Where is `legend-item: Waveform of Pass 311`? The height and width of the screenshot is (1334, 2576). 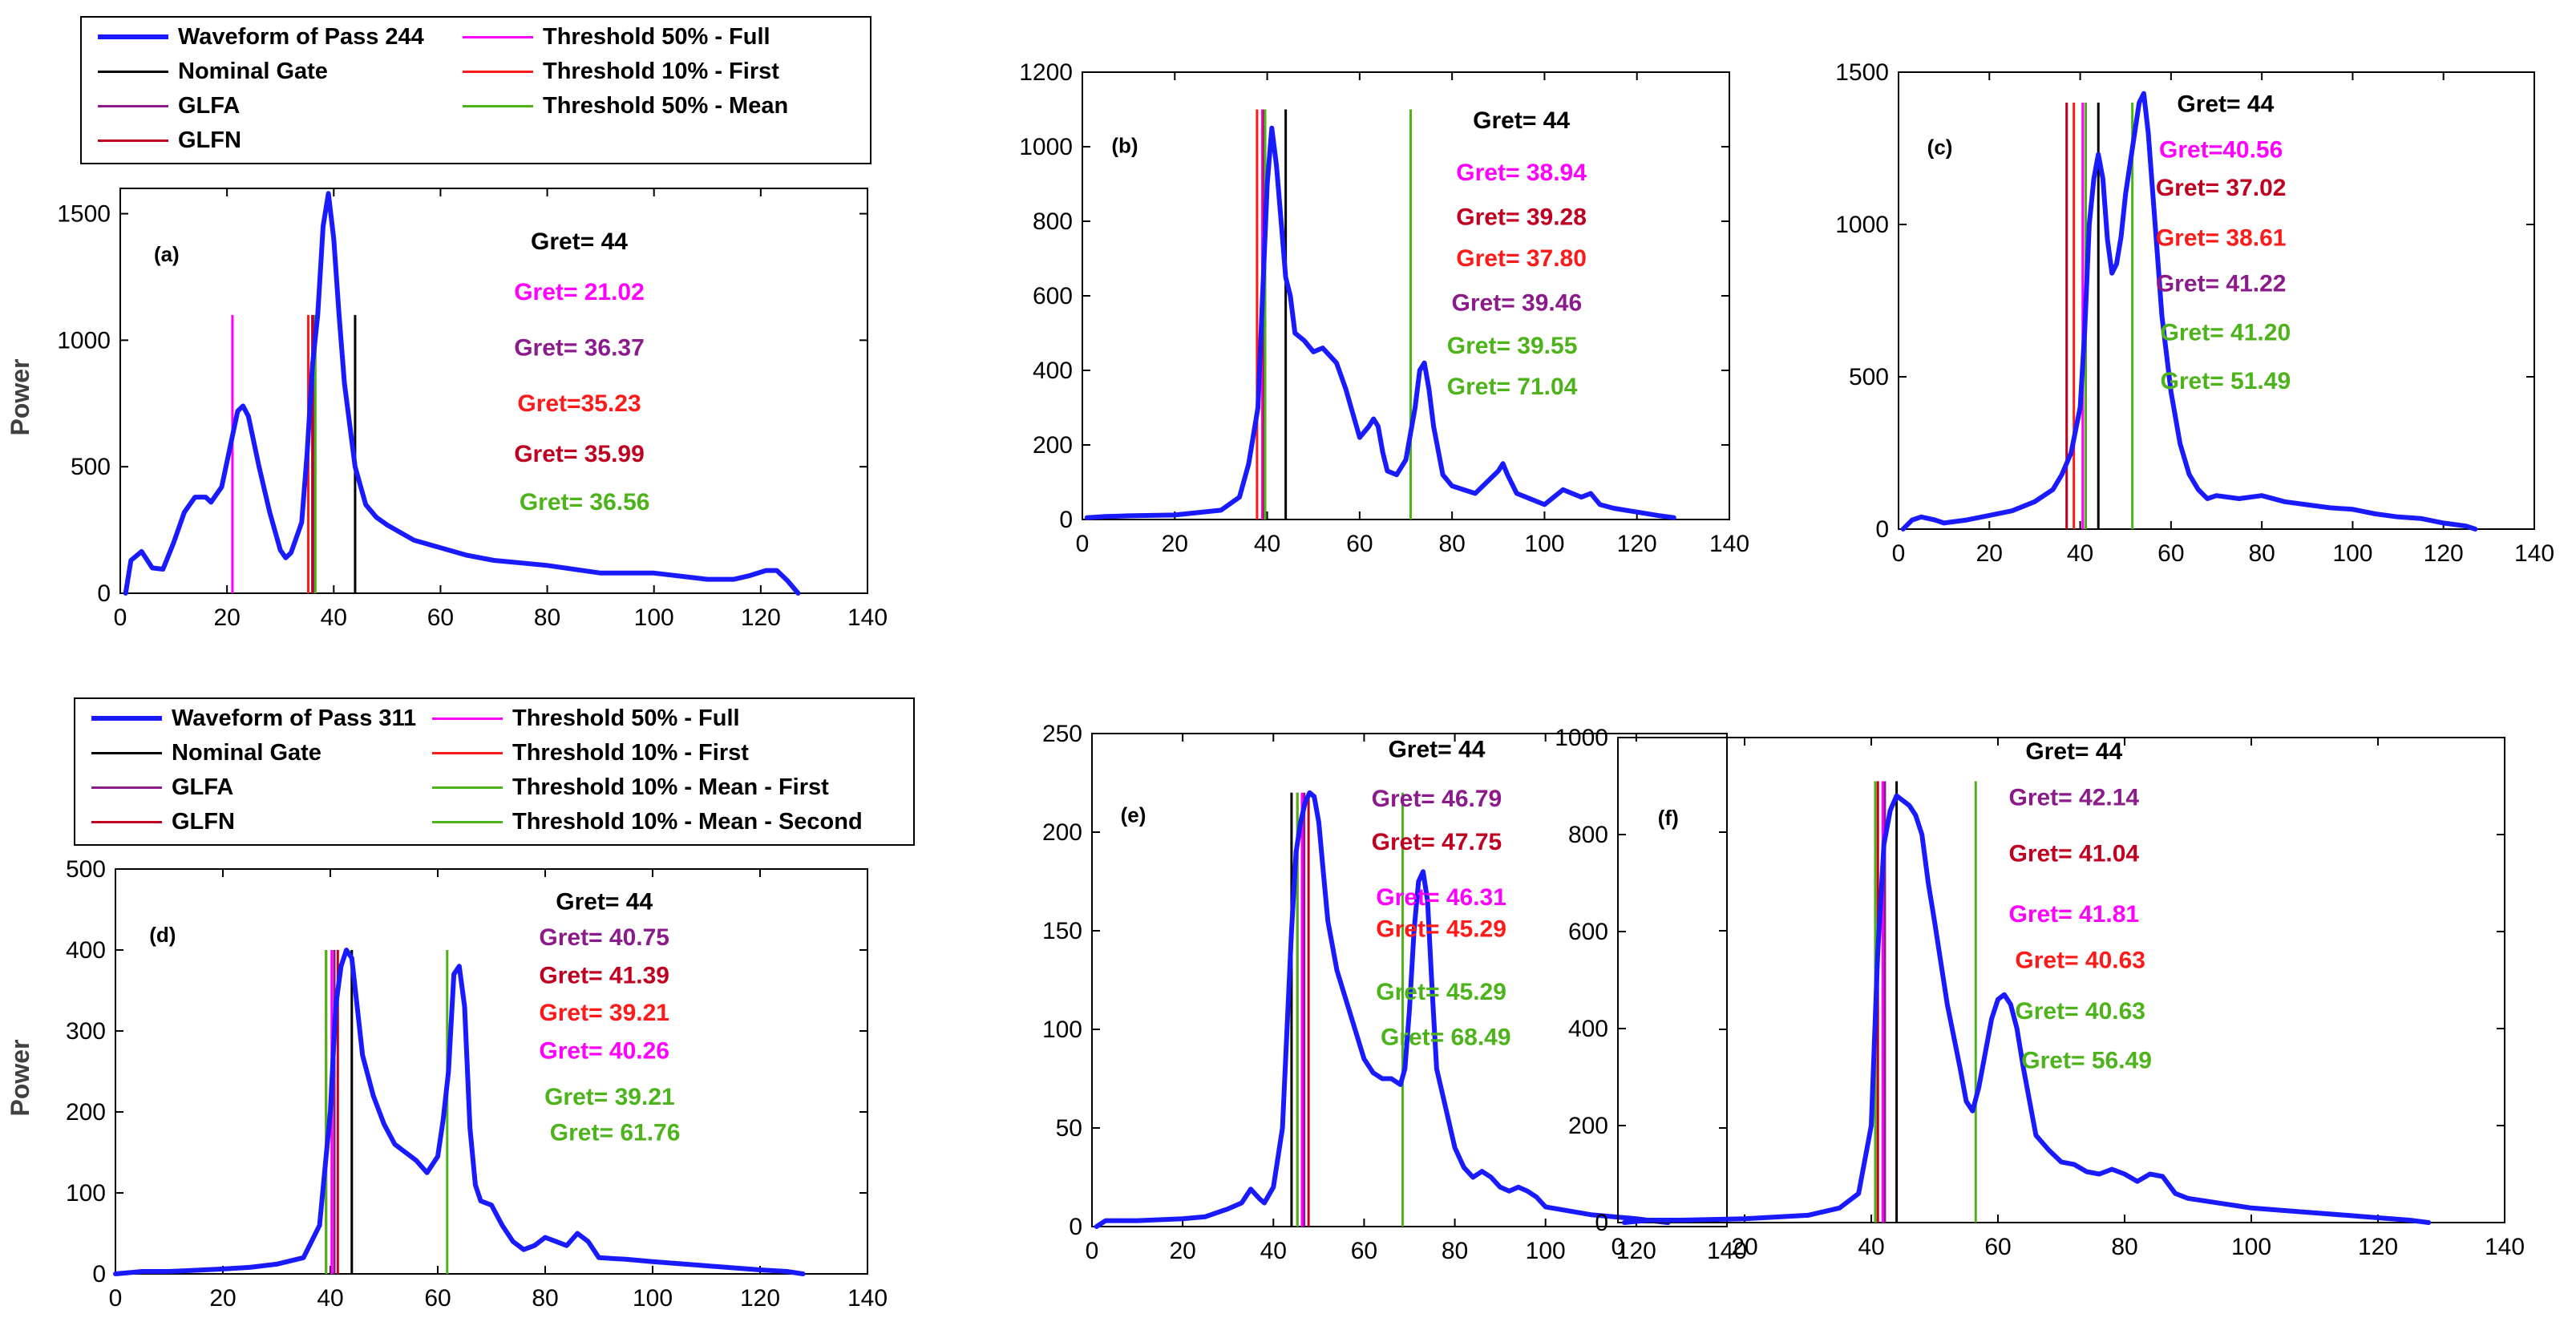 legend-item: Waveform of Pass 311 is located at coordinates (253, 718).